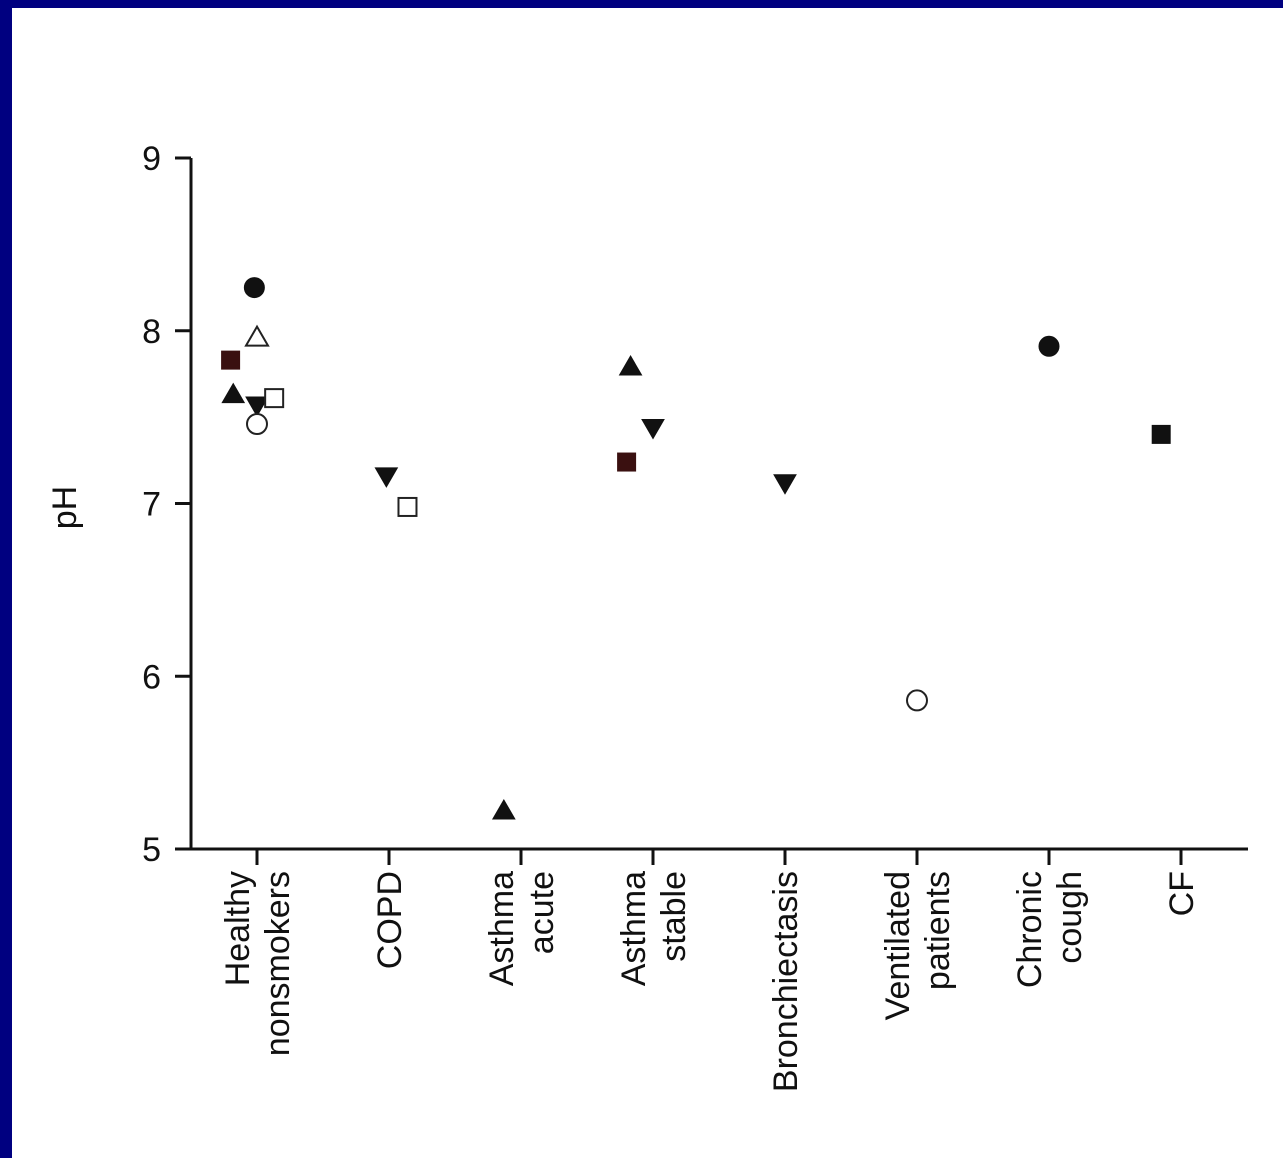 The image size is (1283, 1158). Describe the element at coordinates (65, 507) in the screenshot. I see `y-axis-title: pH` at that location.